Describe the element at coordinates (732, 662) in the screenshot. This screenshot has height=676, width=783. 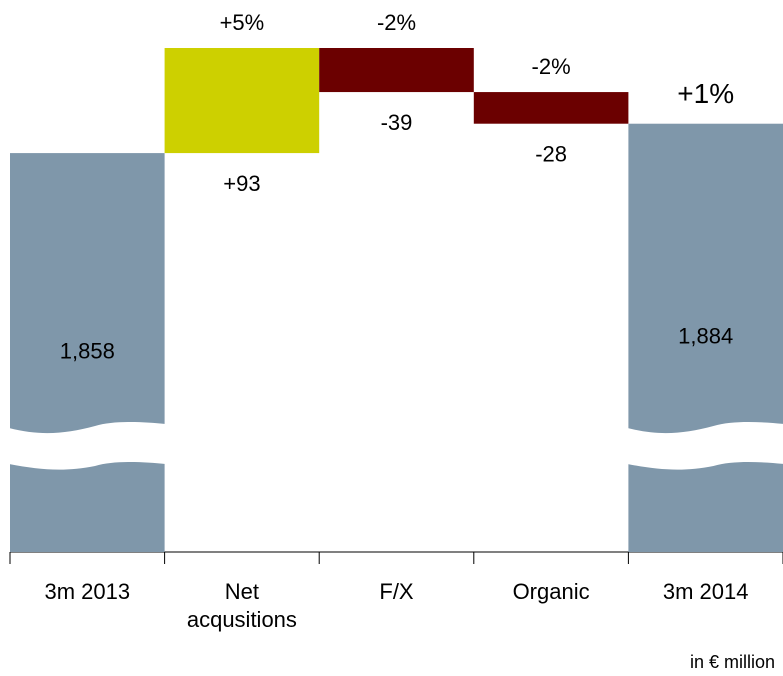
I see `unit-note: in € million` at that location.